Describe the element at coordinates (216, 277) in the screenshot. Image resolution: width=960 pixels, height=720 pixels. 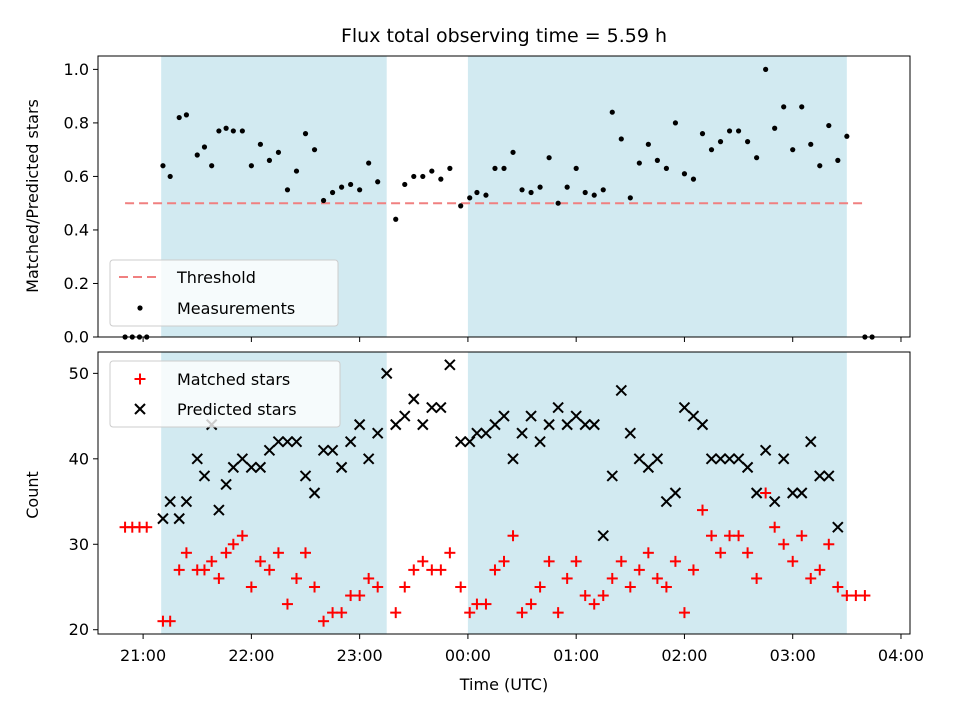
I see `legend-threshold-label: Threshold` at that location.